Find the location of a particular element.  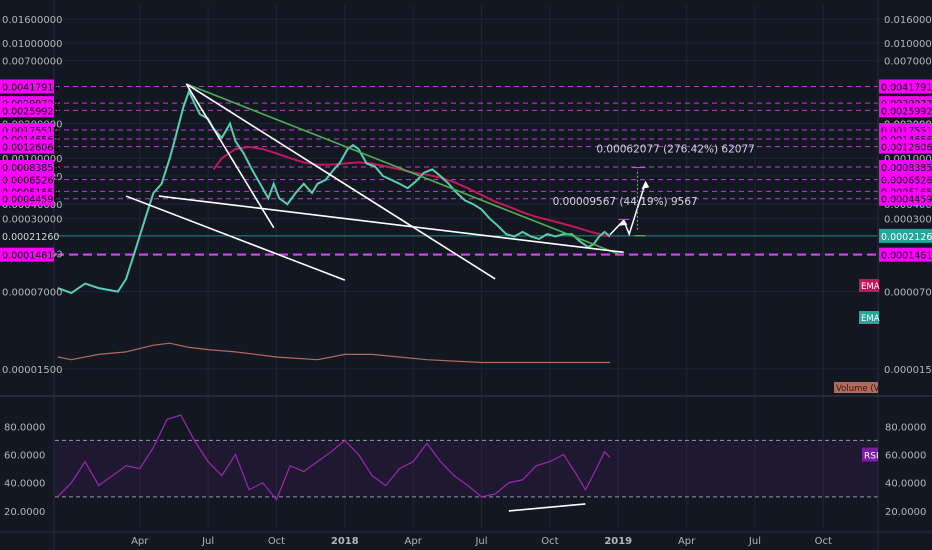

rsi-tick-label-left: 20.0000 is located at coordinates (24, 512).